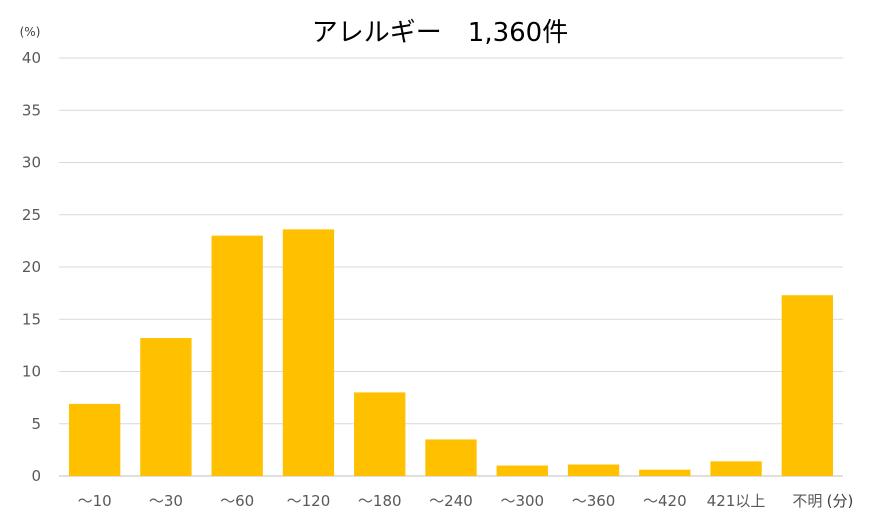 The height and width of the screenshot is (529, 874). What do you see at coordinates (166, 501) in the screenshot?
I see `x-tick-label: ～30` at bounding box center [166, 501].